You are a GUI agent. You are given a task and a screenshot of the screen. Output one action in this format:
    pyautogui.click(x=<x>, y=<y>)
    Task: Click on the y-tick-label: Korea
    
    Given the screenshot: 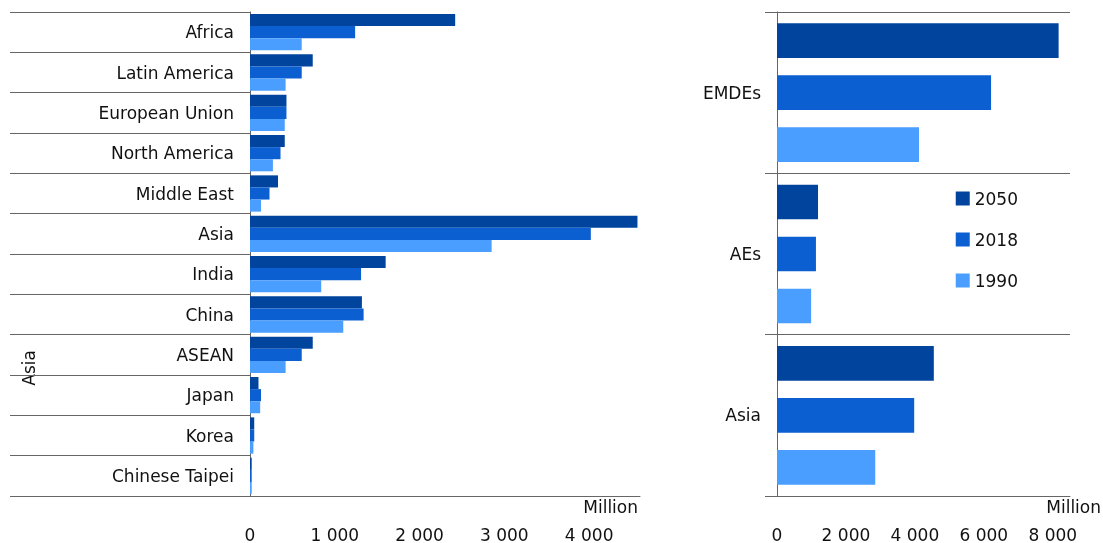 What is the action you would take?
    pyautogui.click(x=209, y=435)
    